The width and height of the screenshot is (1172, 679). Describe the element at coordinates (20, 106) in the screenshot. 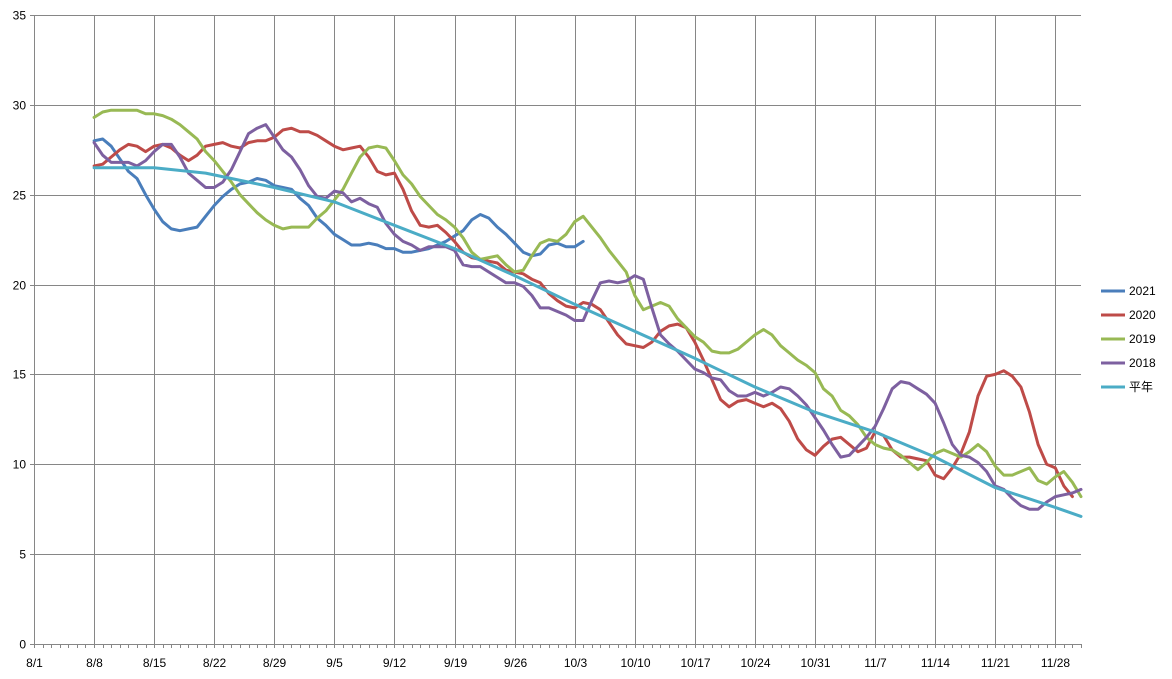

I see `y-tick-label: 30` at that location.